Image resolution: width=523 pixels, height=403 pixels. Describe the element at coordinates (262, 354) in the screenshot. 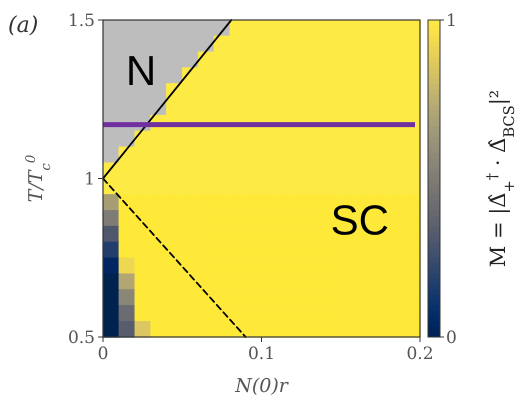

I see `x-tick-label: 0.1` at that location.